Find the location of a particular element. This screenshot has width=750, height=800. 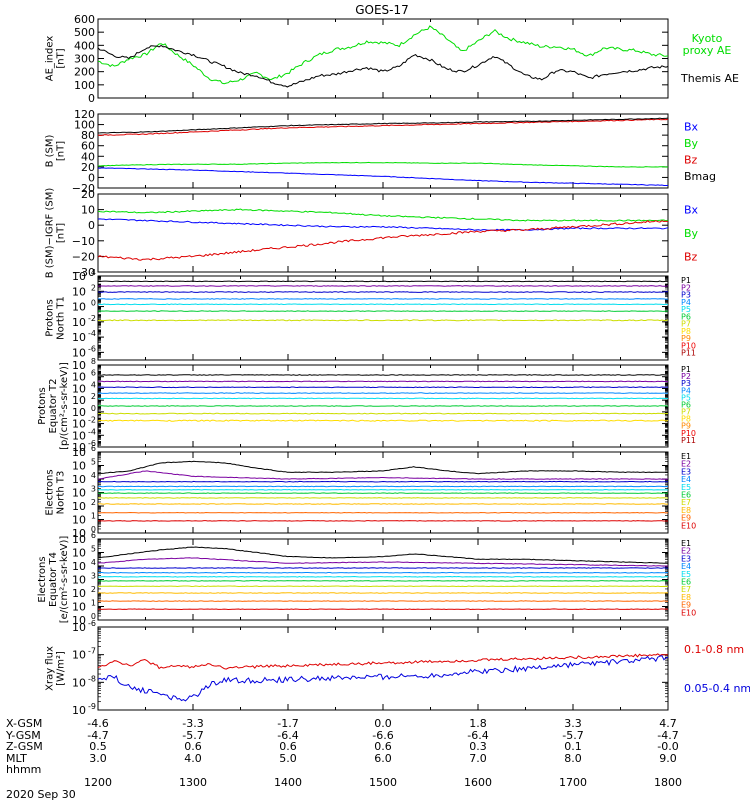

legend-label: E6 is located at coordinates (686, 582).